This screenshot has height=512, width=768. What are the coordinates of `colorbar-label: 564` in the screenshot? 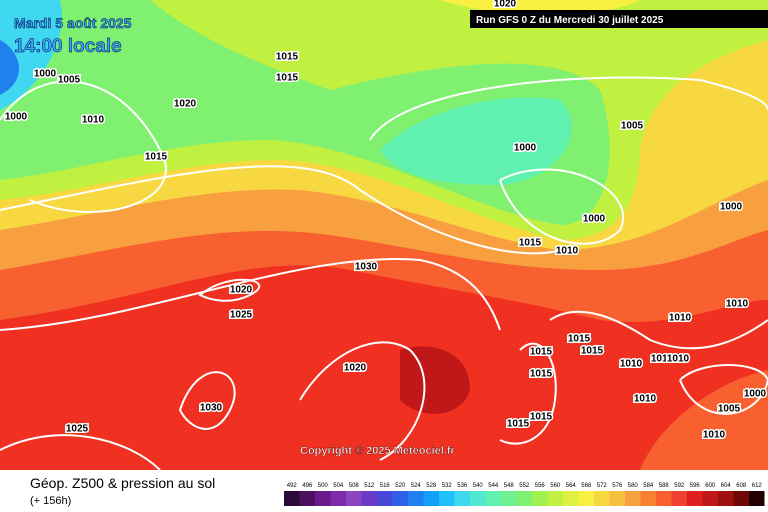 It's located at (571, 486).